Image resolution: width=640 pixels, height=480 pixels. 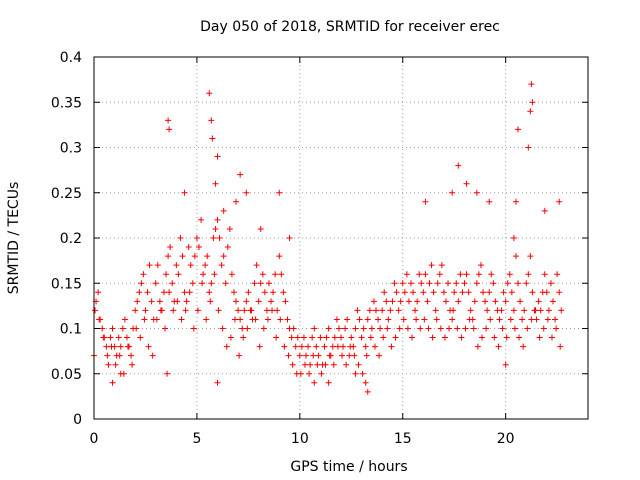 What do you see at coordinates (506, 439) in the screenshot?
I see `x-tick-label: 20` at bounding box center [506, 439].